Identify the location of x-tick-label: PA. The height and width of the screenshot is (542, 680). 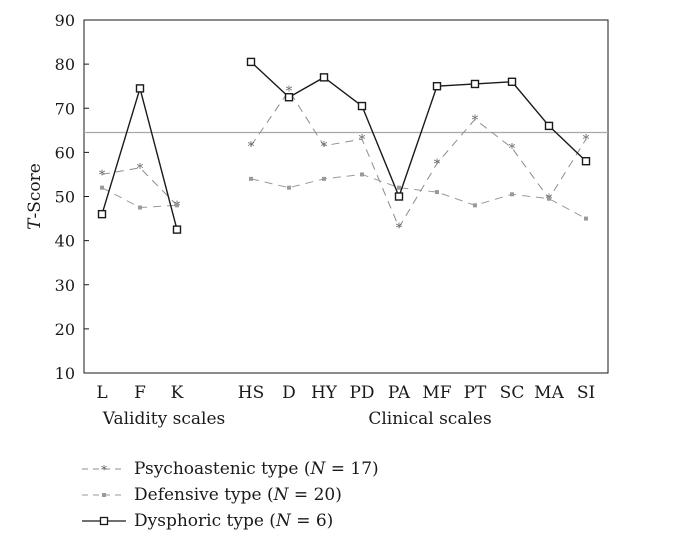
(399, 393).